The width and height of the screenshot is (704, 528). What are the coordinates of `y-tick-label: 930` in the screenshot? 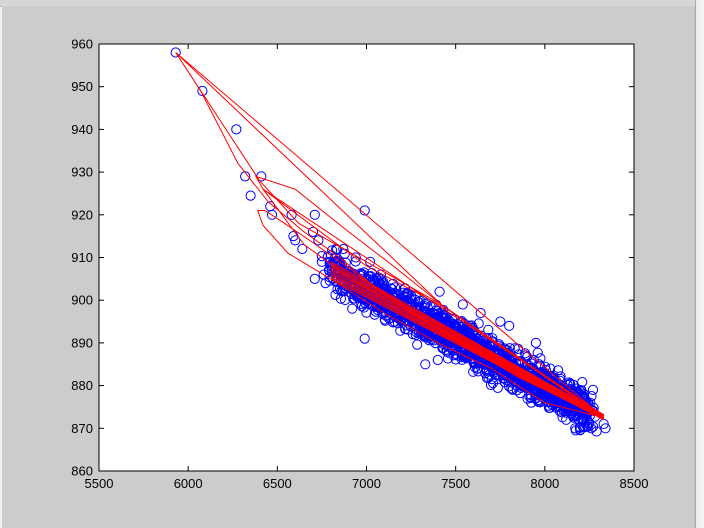 It's located at (82, 172).